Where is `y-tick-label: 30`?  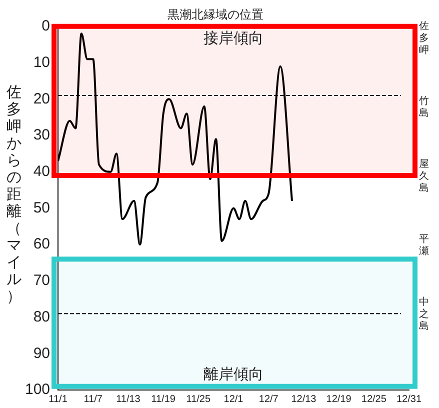
y-tick-label: 30 is located at coordinates (41, 135).